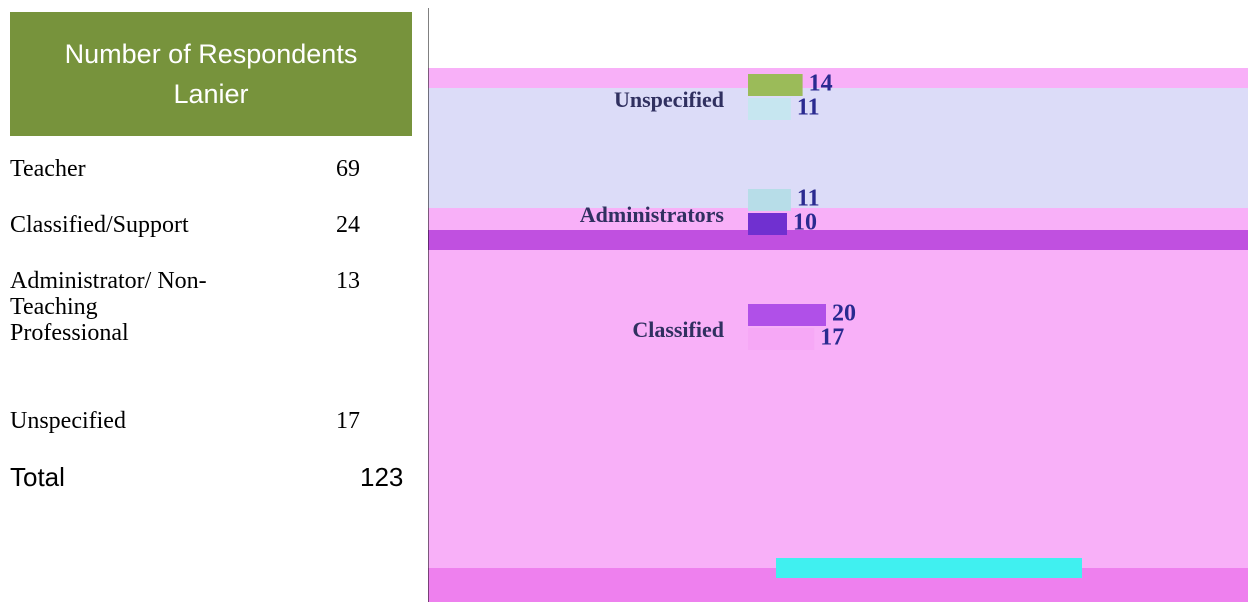 The image size is (1248, 602). What do you see at coordinates (348, 169) in the screenshot?
I see `row-value: 69` at bounding box center [348, 169].